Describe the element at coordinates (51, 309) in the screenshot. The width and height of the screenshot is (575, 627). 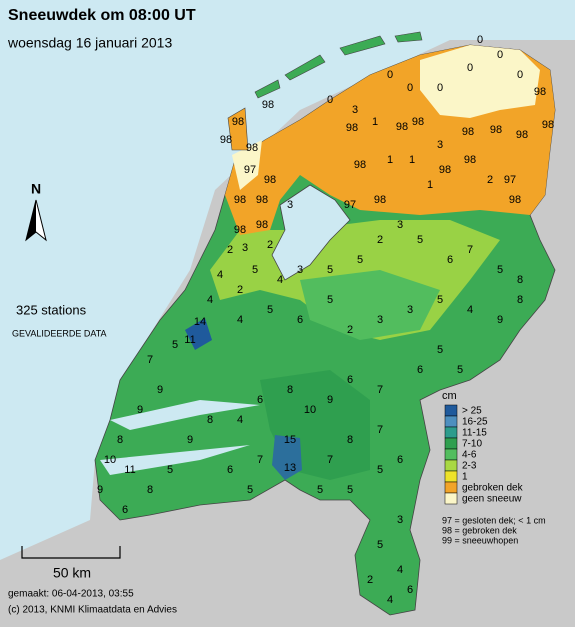
I see `station-count: 325 stations` at that location.